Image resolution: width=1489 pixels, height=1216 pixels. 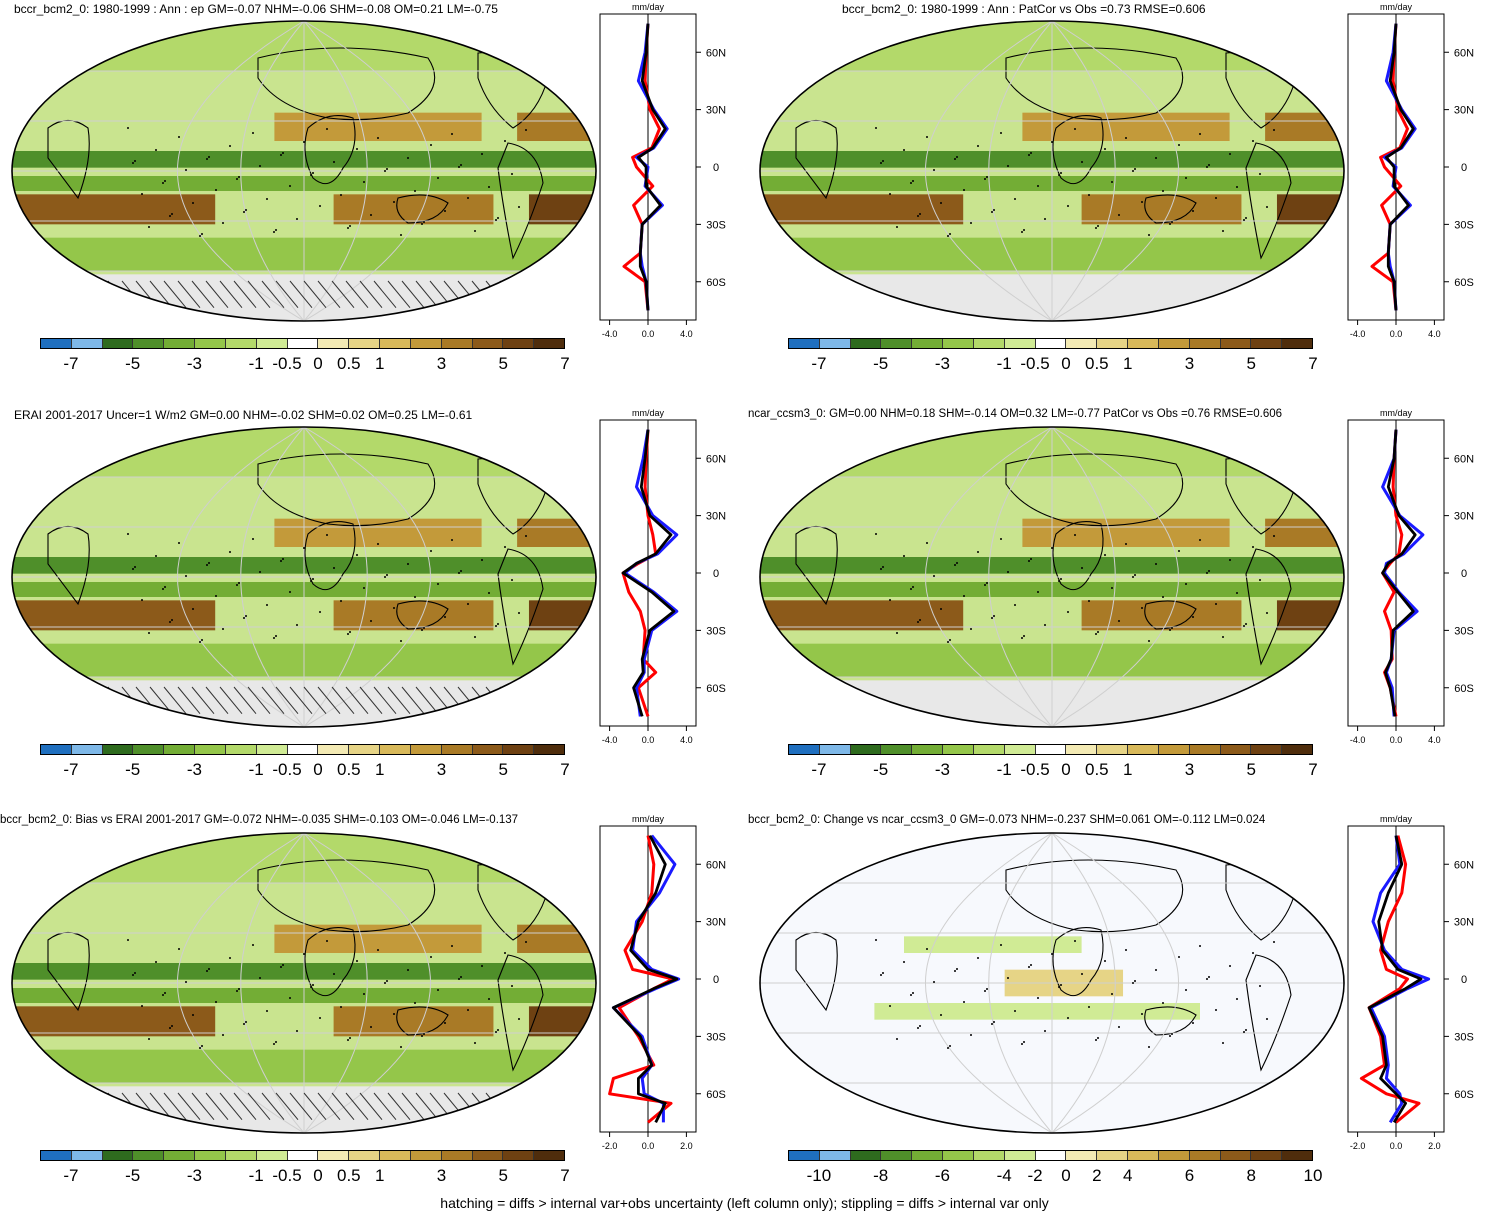 What do you see at coordinates (565, 1175) in the screenshot?
I see `colorbar-tick-label: 7` at bounding box center [565, 1175].